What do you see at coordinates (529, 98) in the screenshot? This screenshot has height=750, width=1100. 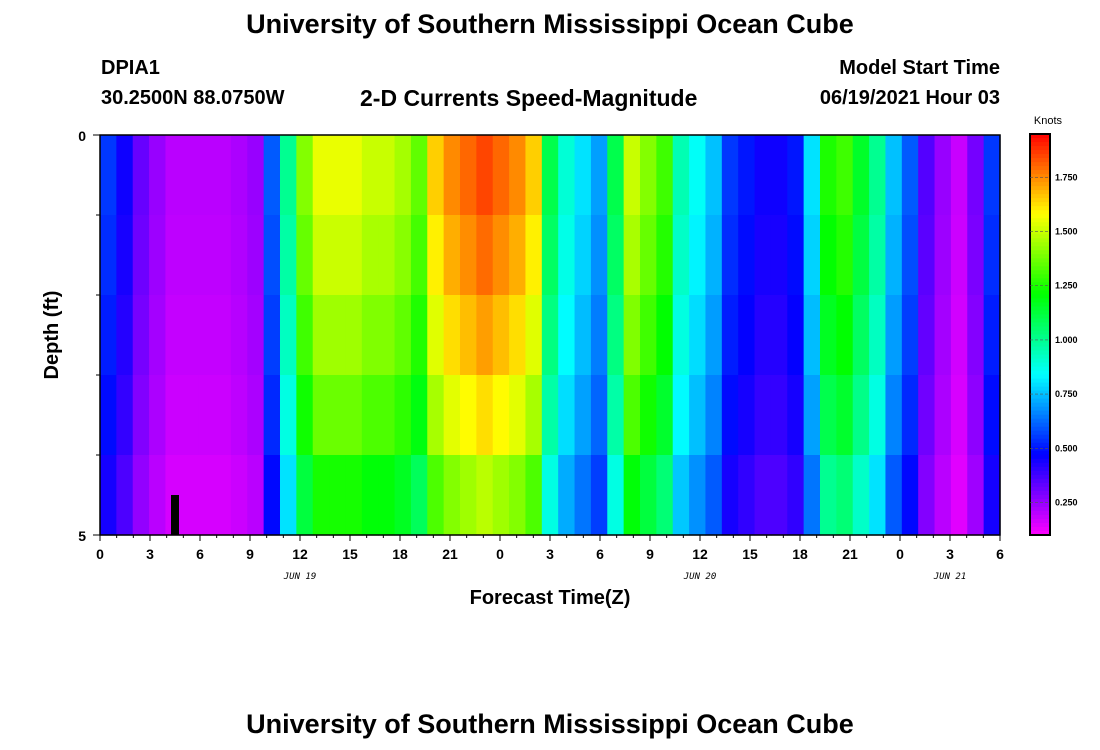 I see `chart-subtitle: 2-D Currents Speed-Magnitude` at bounding box center [529, 98].